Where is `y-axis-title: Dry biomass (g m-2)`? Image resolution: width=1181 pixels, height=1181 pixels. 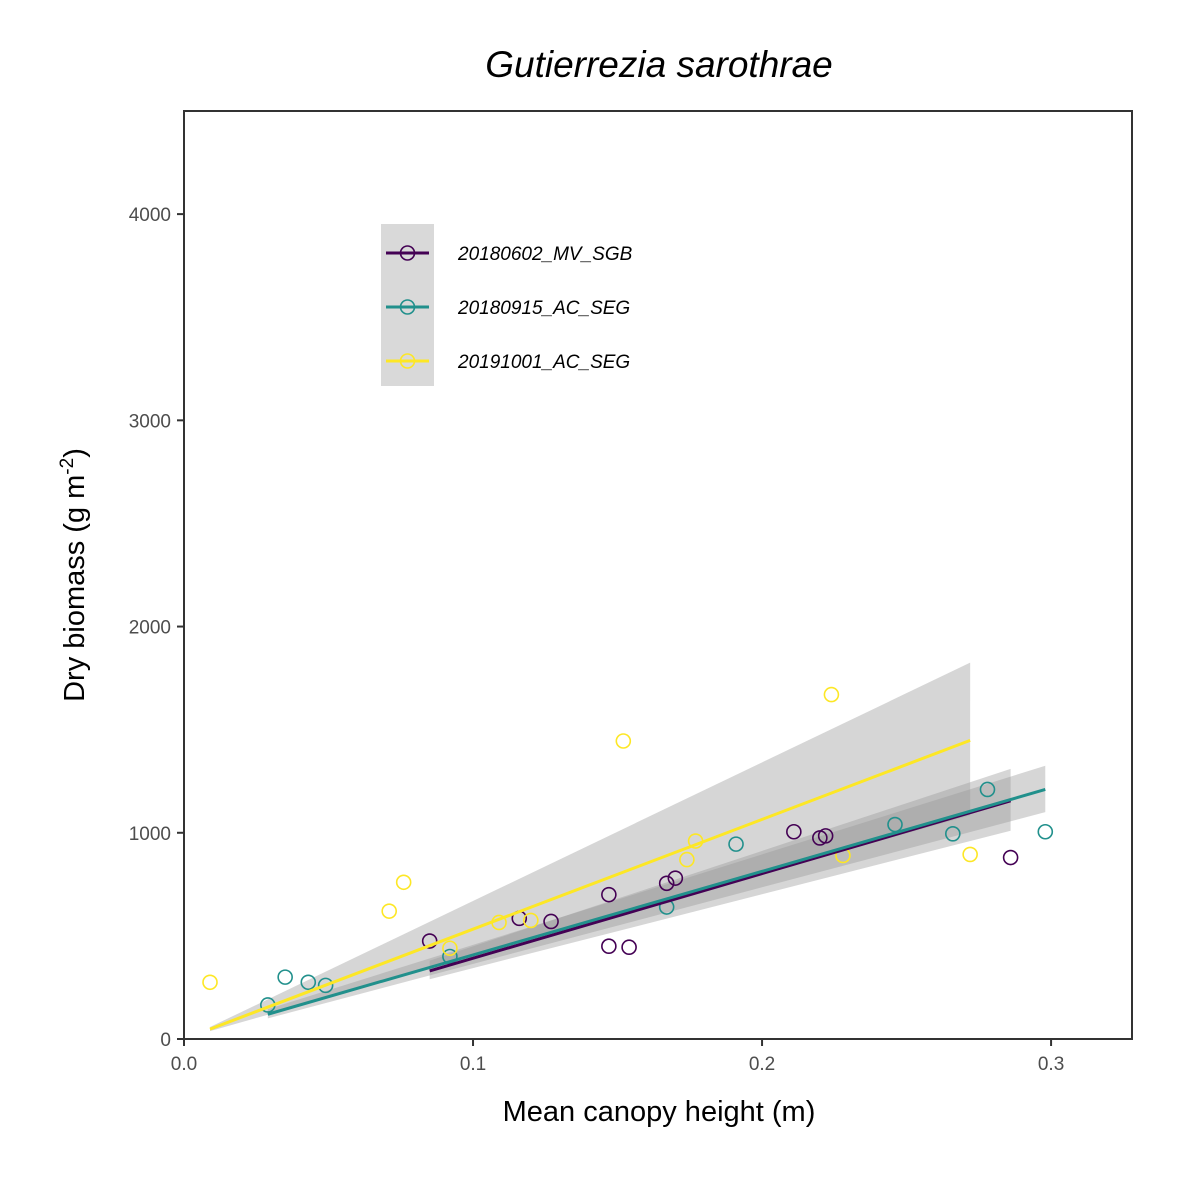 y-axis-title: Dry biomass (g m-2) is located at coordinates (74, 575).